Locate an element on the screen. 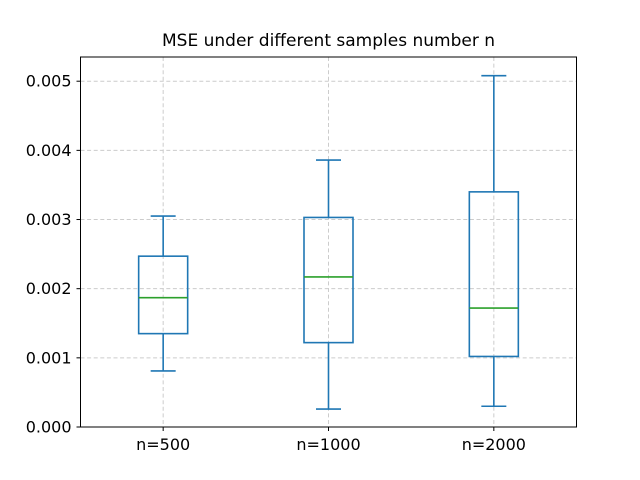  chart-title: MSE under different samples number n is located at coordinates (328, 41).